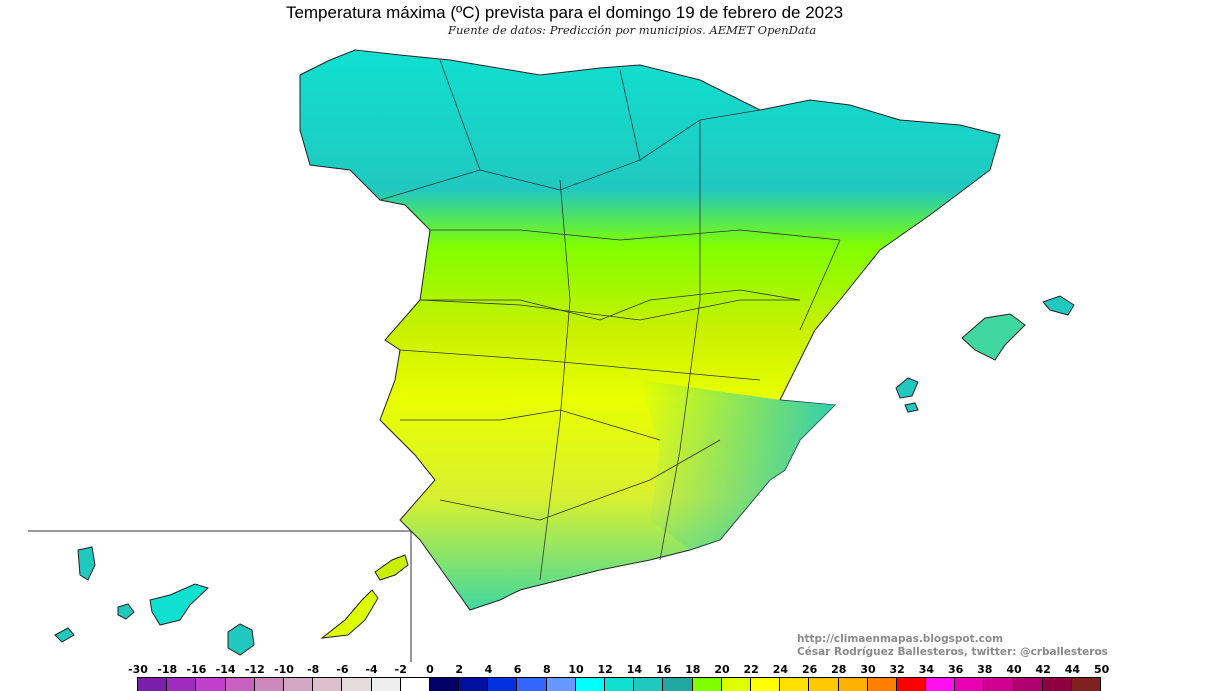 Image resolution: width=1229 pixels, height=691 pixels. What do you see at coordinates (576, 669) in the screenshot?
I see `legend-label: 10` at bounding box center [576, 669].